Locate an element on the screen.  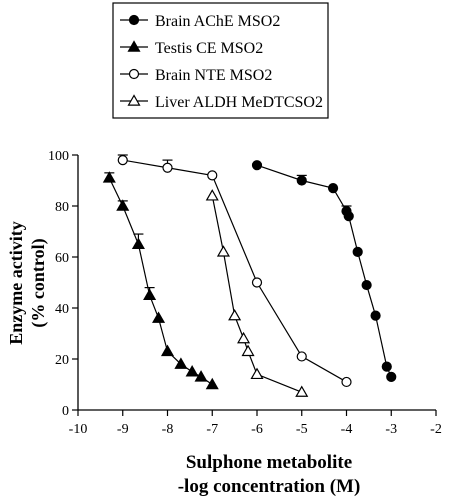
x-tick-label: -8 is located at coordinates (168, 429).